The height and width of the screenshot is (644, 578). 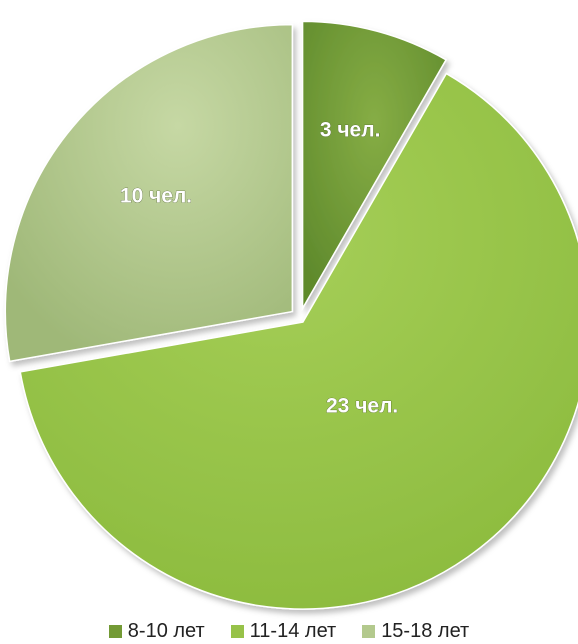 I want to click on slice-label-11-14: 23 чел., so click(x=362, y=405).